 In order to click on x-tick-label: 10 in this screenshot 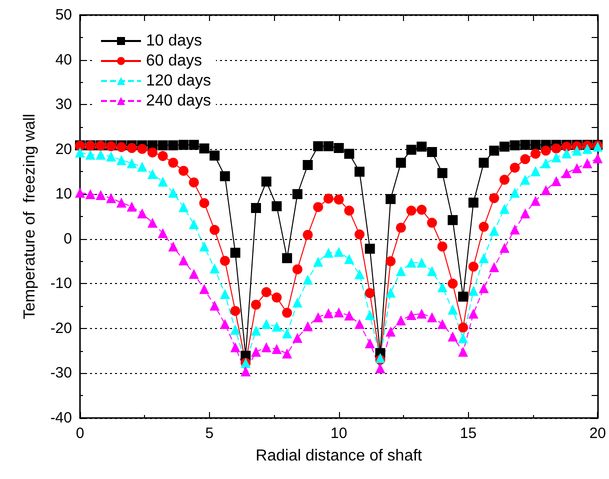, I will do `click(339, 433)`.